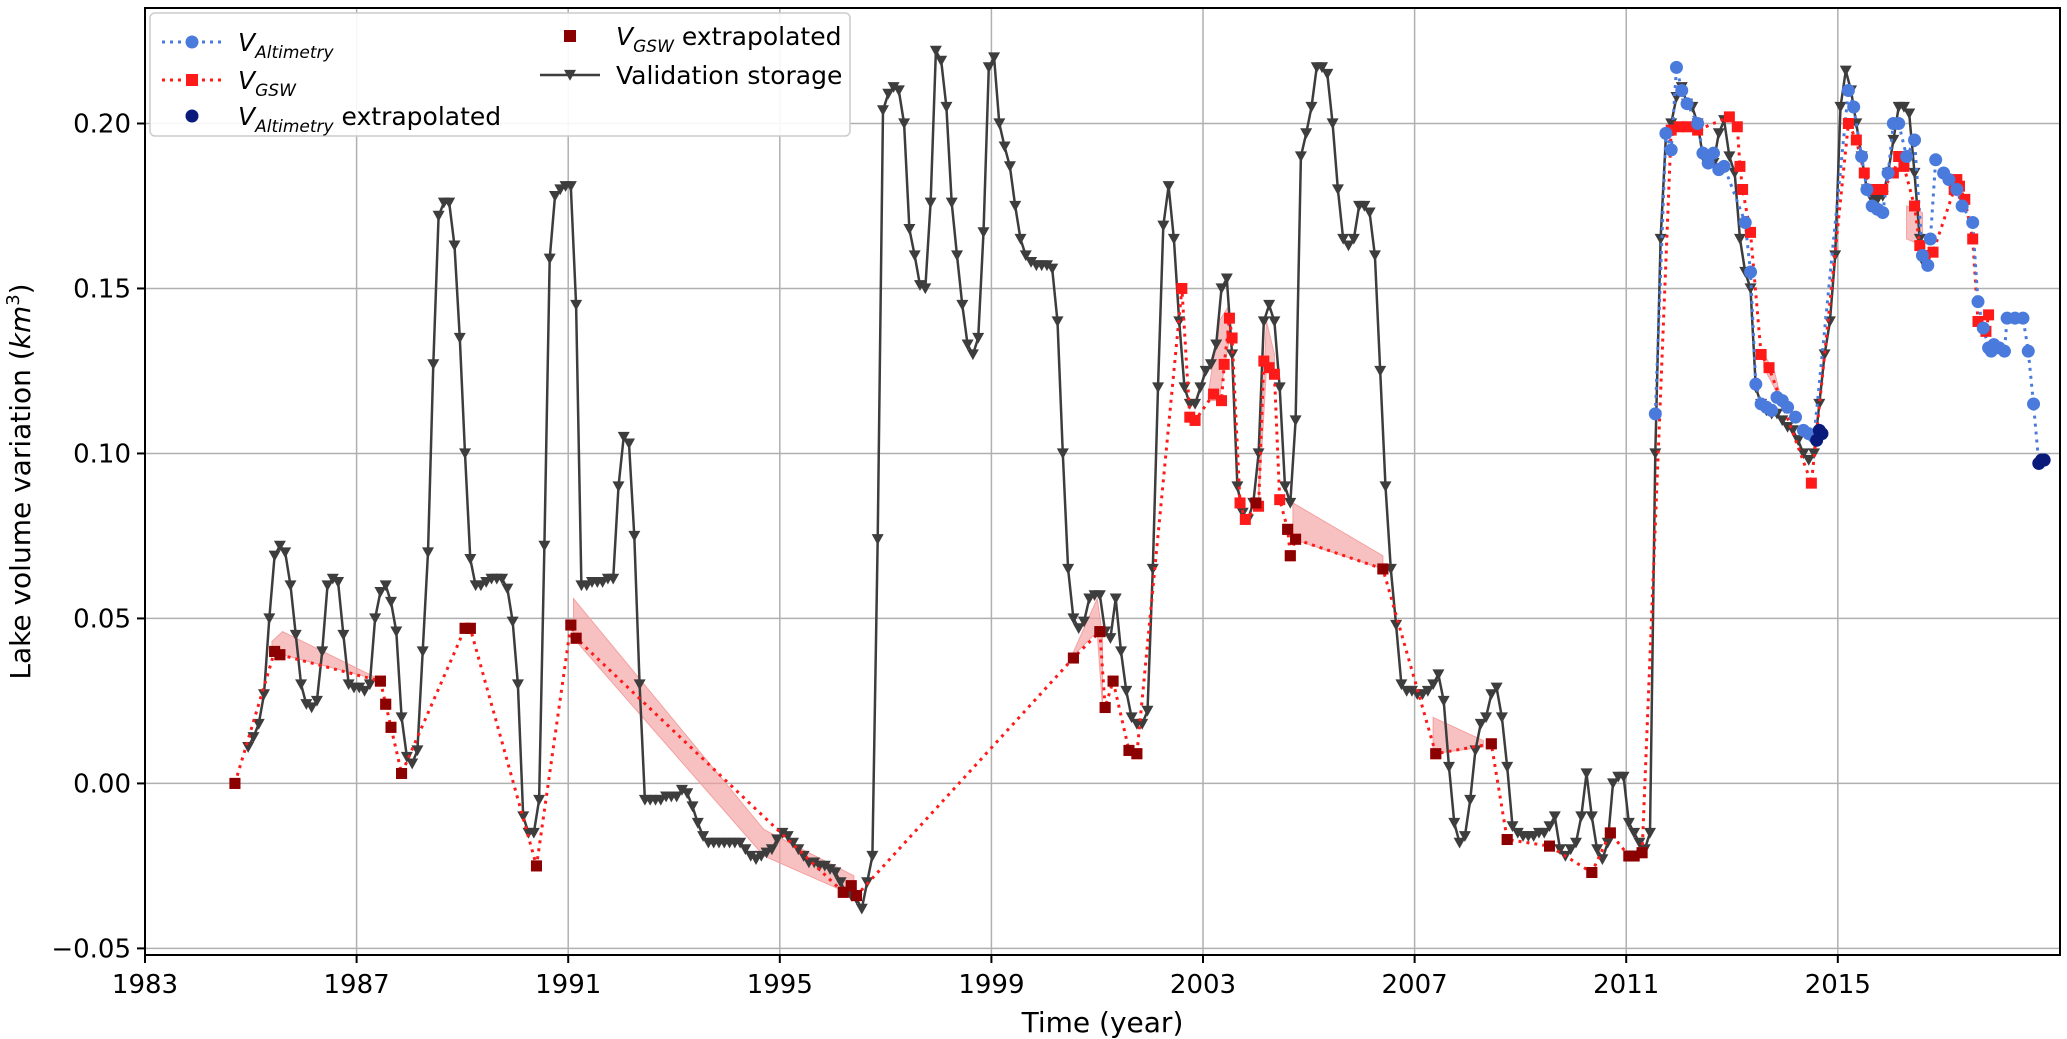 This screenshot has width=2067, height=1039. I want to click on x-tick-label: 1987, so click(357, 985).